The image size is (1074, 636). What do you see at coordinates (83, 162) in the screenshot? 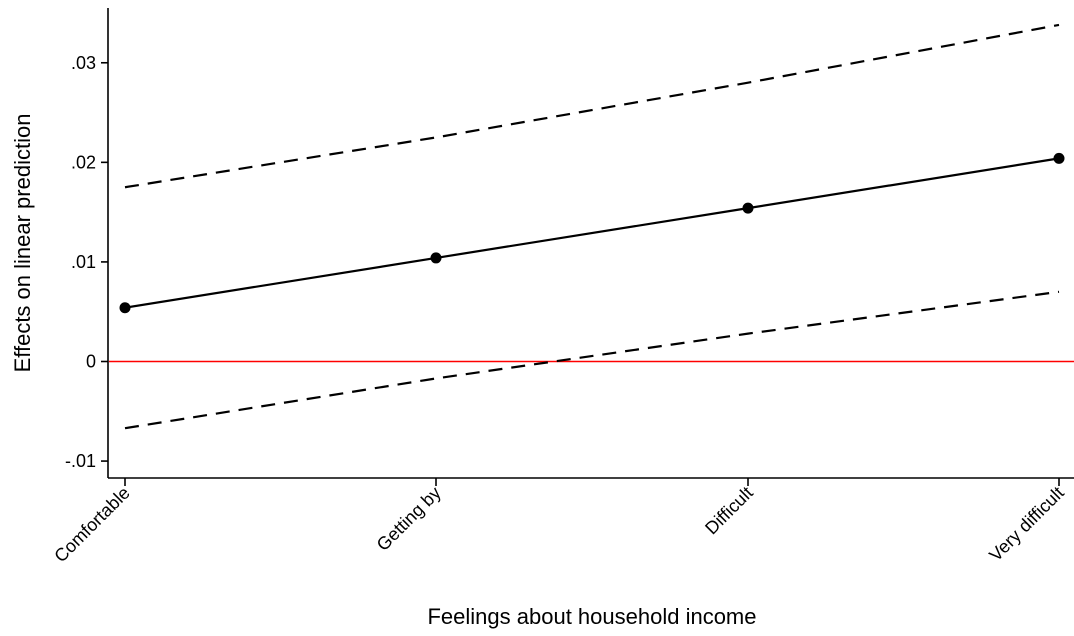
I see `y-tick-label: .02` at bounding box center [83, 162].